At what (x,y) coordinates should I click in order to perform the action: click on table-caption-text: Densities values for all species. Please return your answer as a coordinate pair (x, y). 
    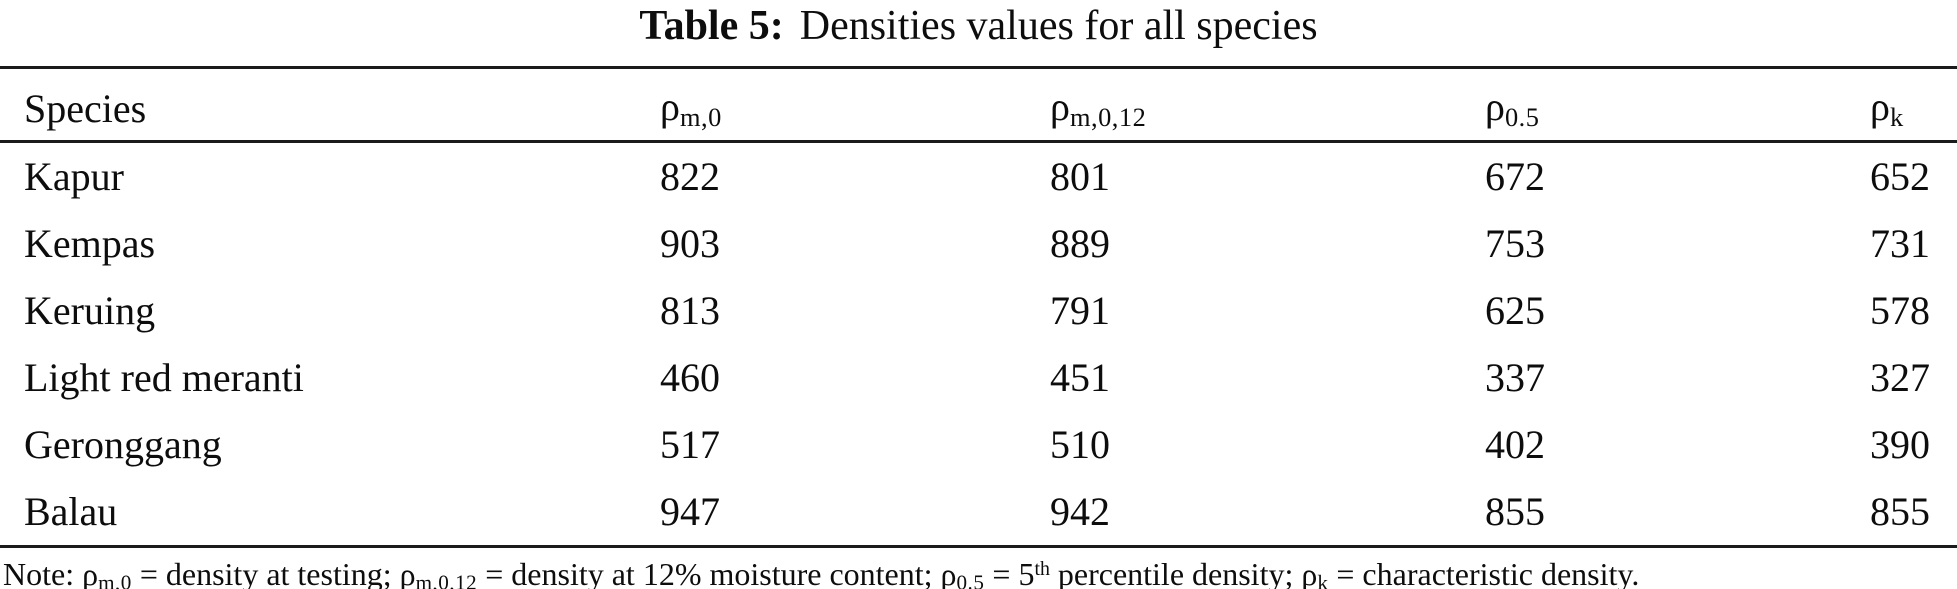
    Looking at the image, I should click on (1058, 26).